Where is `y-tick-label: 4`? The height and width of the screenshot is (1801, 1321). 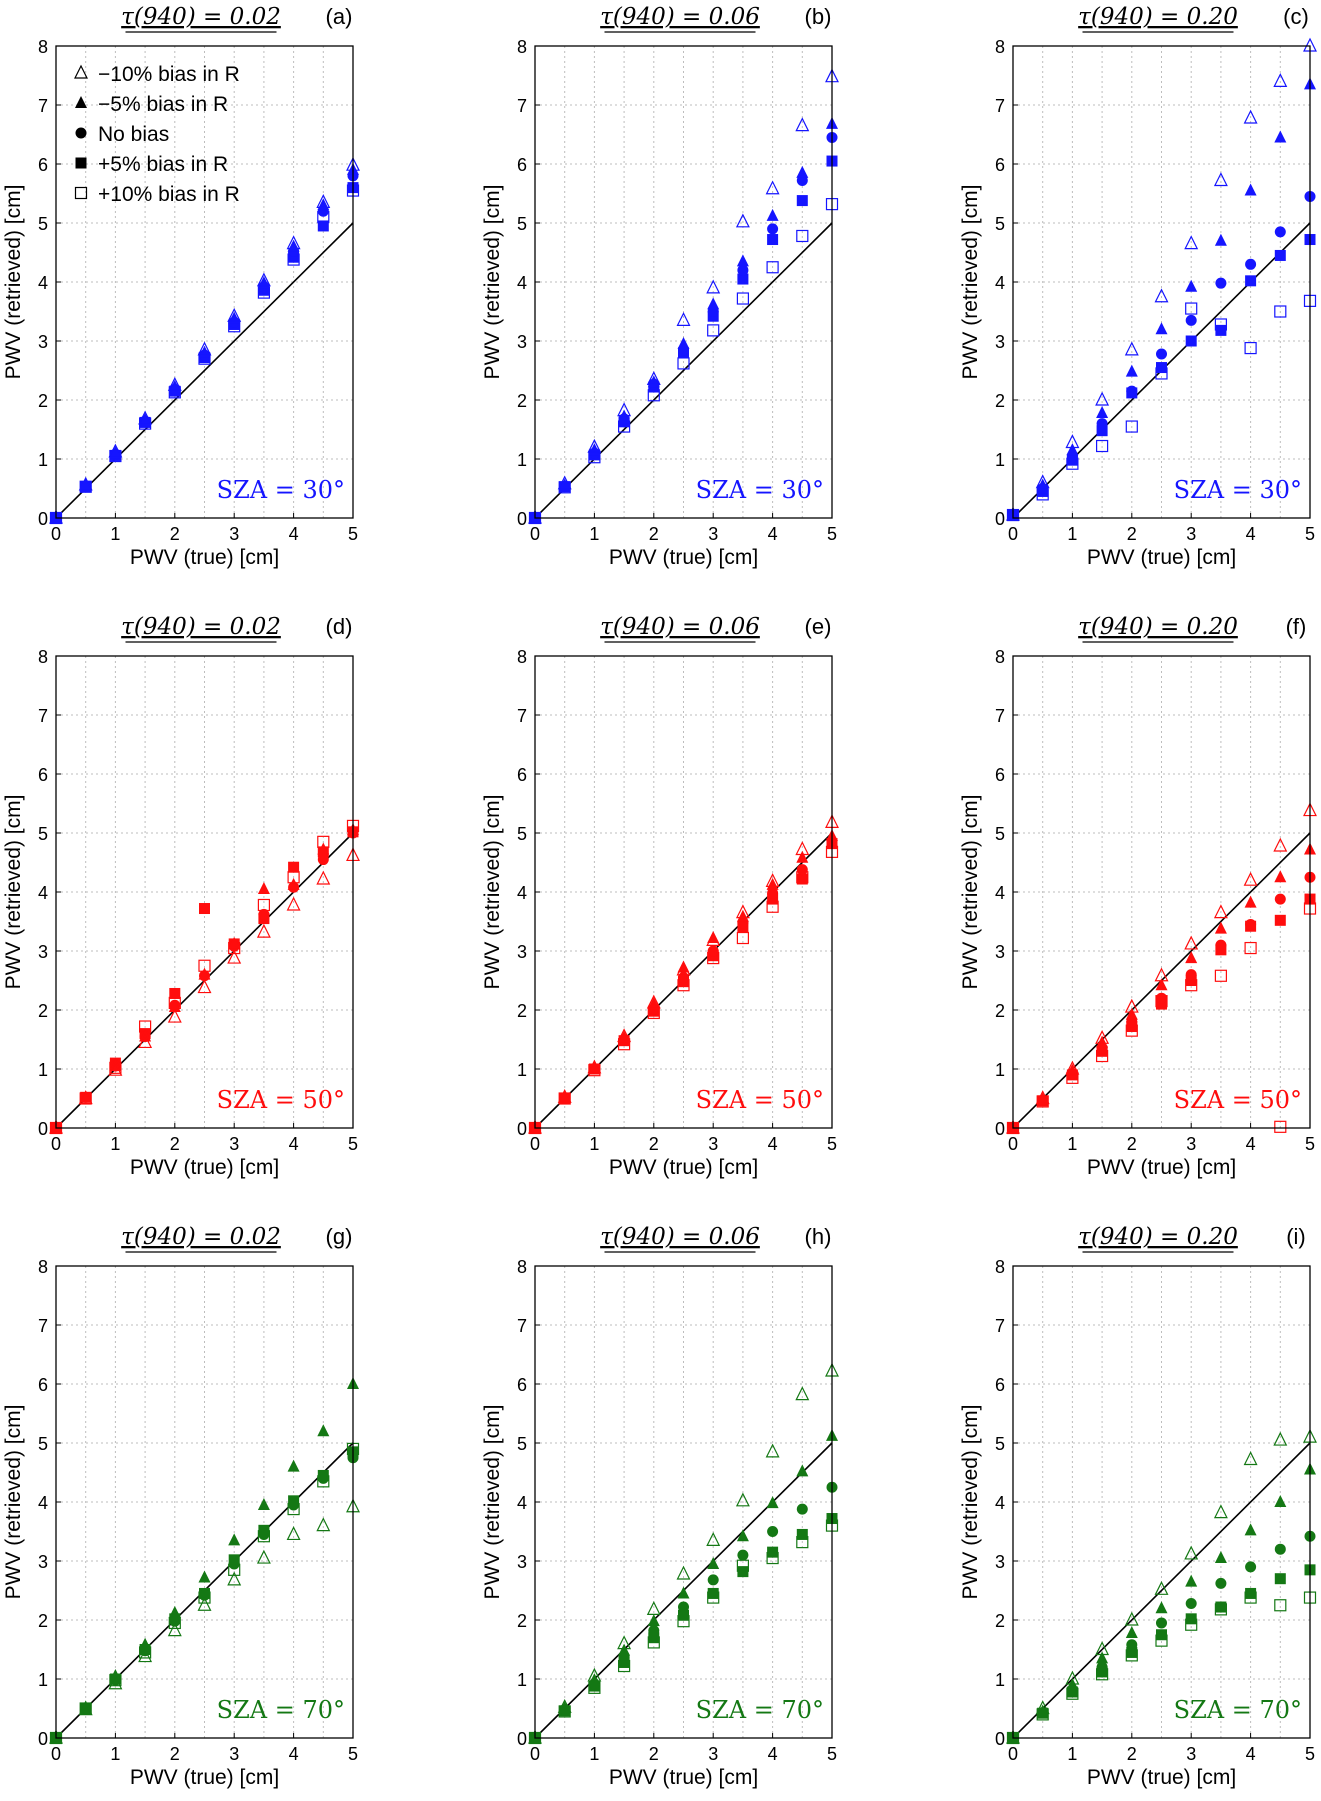
y-tick-label: 4 is located at coordinates (522, 893).